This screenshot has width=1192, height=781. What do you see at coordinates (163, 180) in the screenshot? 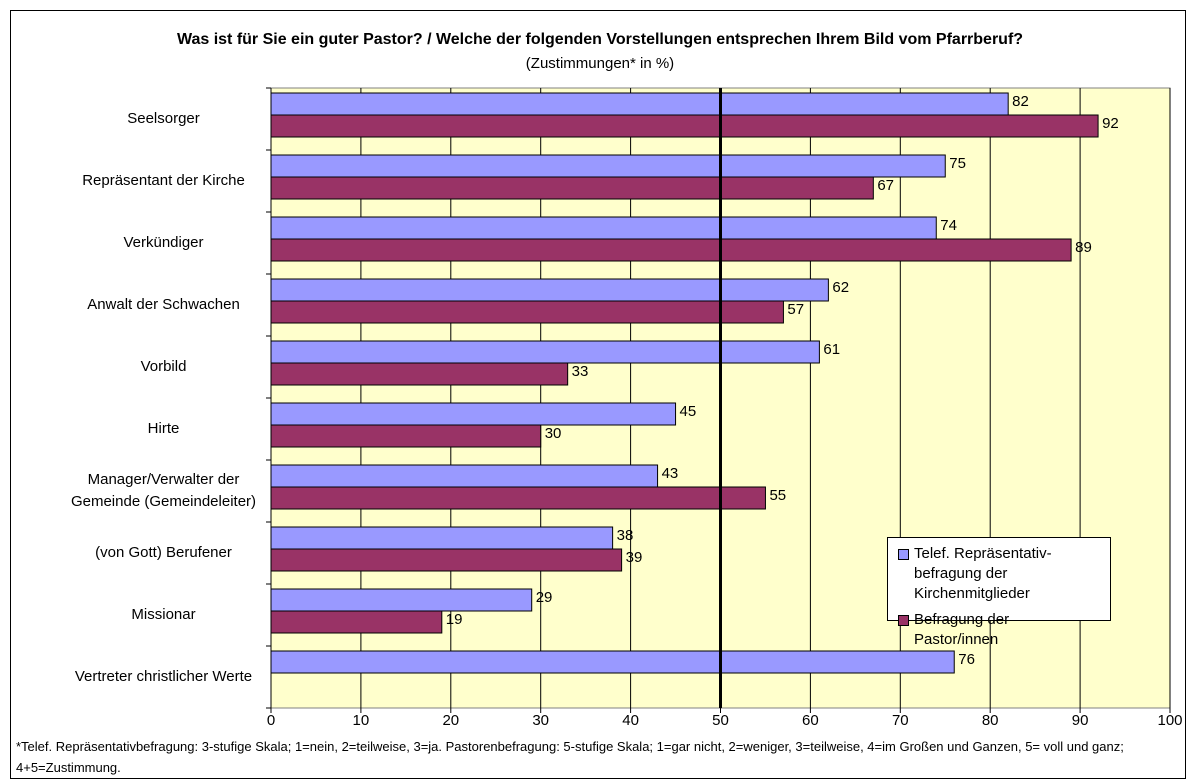
I see `y-tick-label: Repräsentant der Kirche` at bounding box center [163, 180].